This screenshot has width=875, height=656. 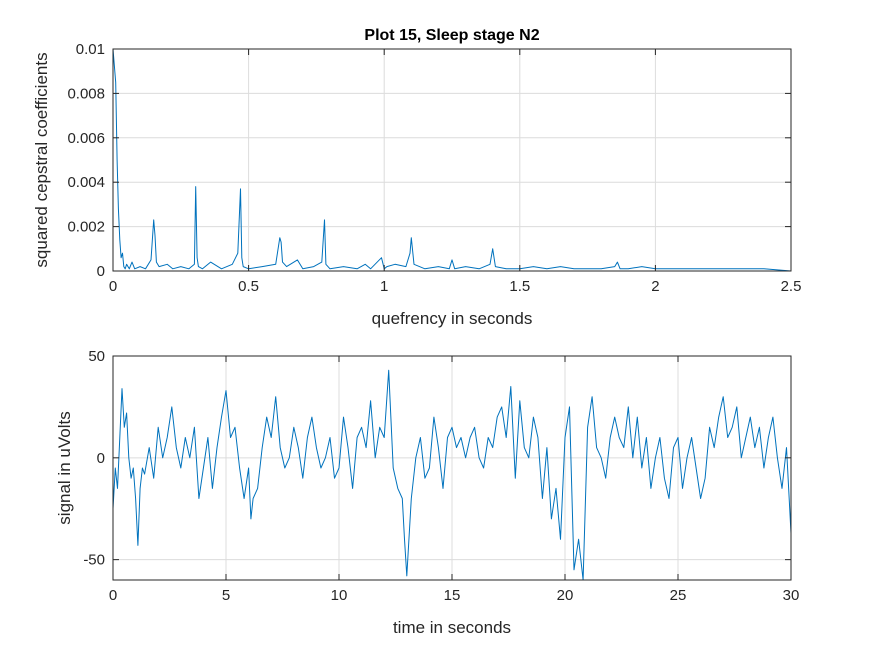 I want to click on y-tick-label: 0.008, so click(x=86, y=93).